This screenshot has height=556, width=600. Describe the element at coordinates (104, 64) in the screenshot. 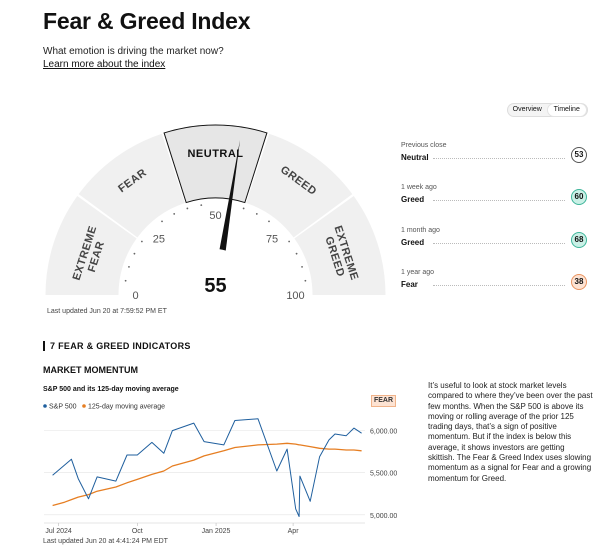

I see `learn-more-link: Learn more about the index` at that location.